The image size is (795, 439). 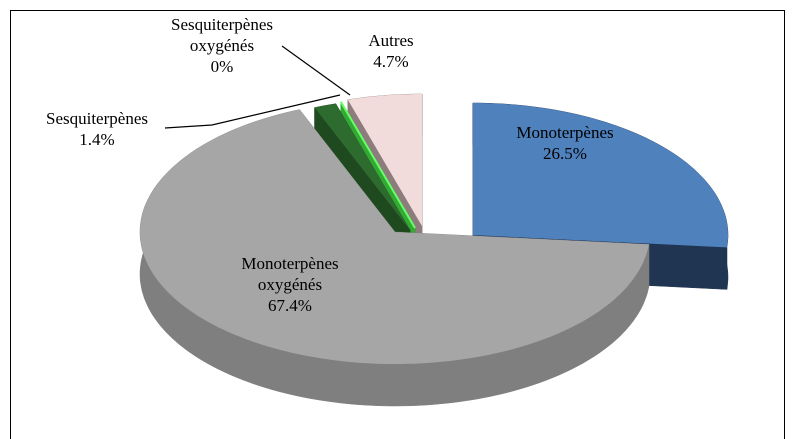 What do you see at coordinates (290, 305) in the screenshot?
I see `value-label: 67.4%` at bounding box center [290, 305].